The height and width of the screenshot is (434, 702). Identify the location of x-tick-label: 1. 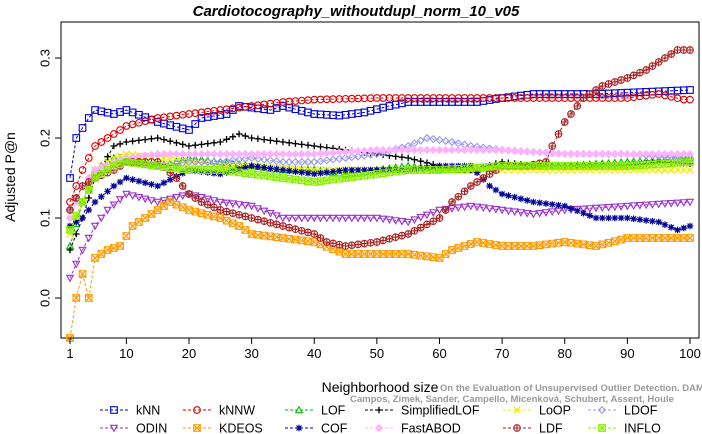
(69, 353).